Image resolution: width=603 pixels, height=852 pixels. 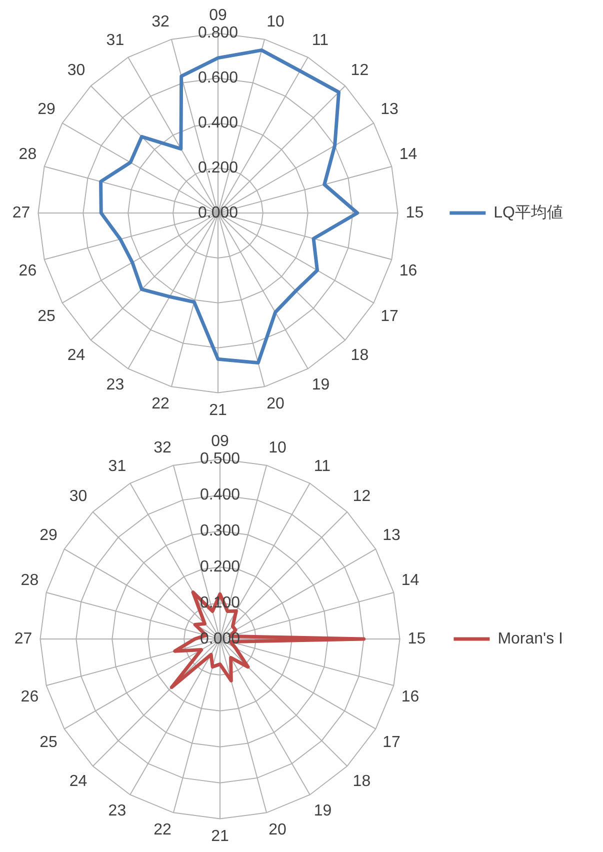 What do you see at coordinates (220, 459) in the screenshot?
I see `y-tick-label: 0.500` at bounding box center [220, 459].